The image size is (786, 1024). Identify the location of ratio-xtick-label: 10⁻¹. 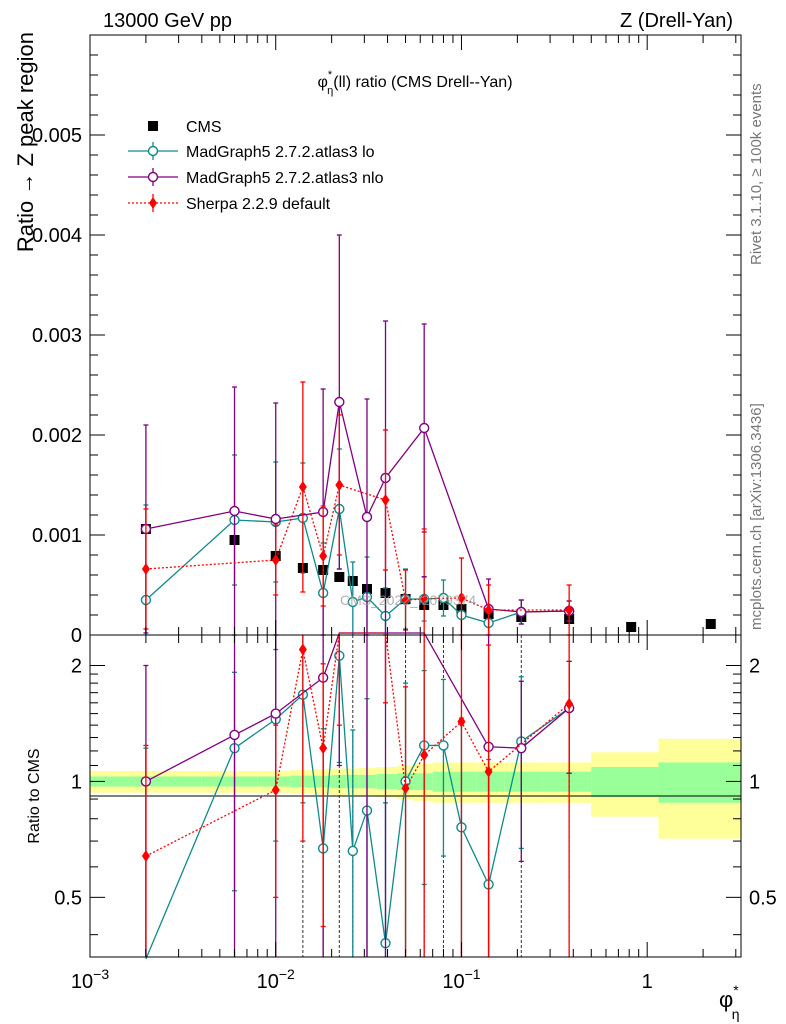
(461, 979).